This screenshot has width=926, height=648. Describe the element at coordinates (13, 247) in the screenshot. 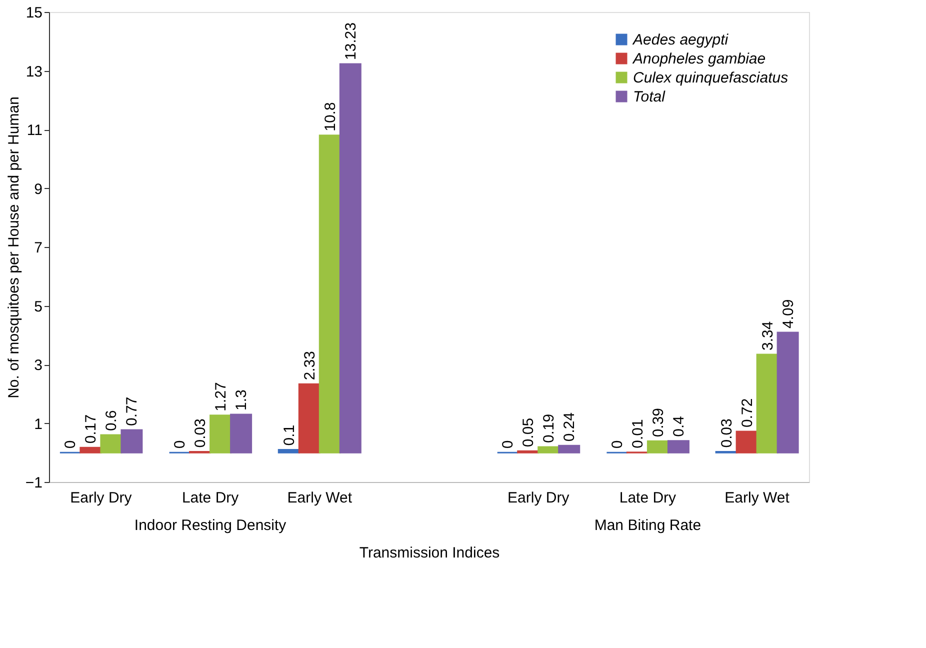

I see `y-axis-title: No. of mosquitoes per House and per Human` at that location.